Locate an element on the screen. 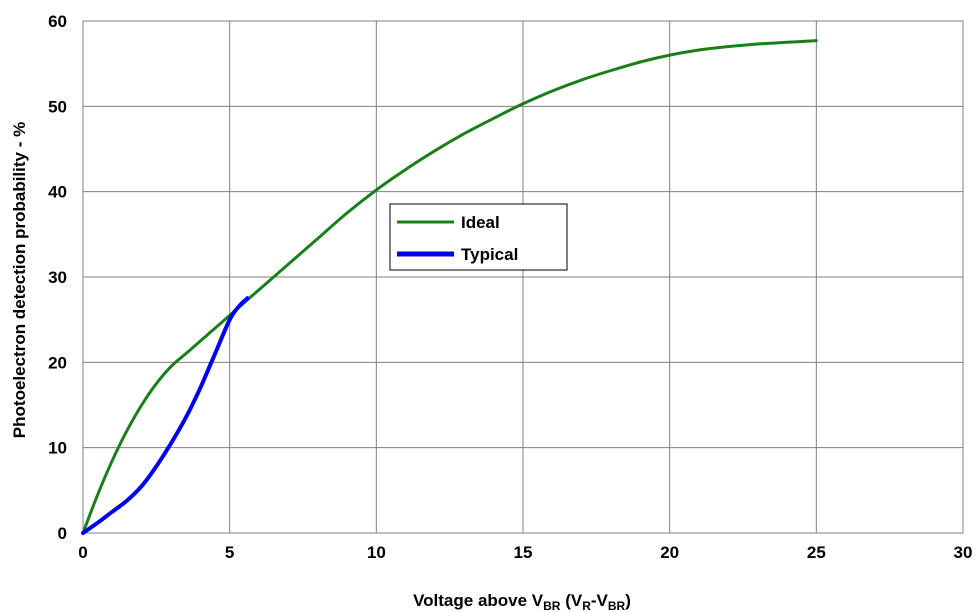  y-tick-label: 60 is located at coordinates (57, 21).